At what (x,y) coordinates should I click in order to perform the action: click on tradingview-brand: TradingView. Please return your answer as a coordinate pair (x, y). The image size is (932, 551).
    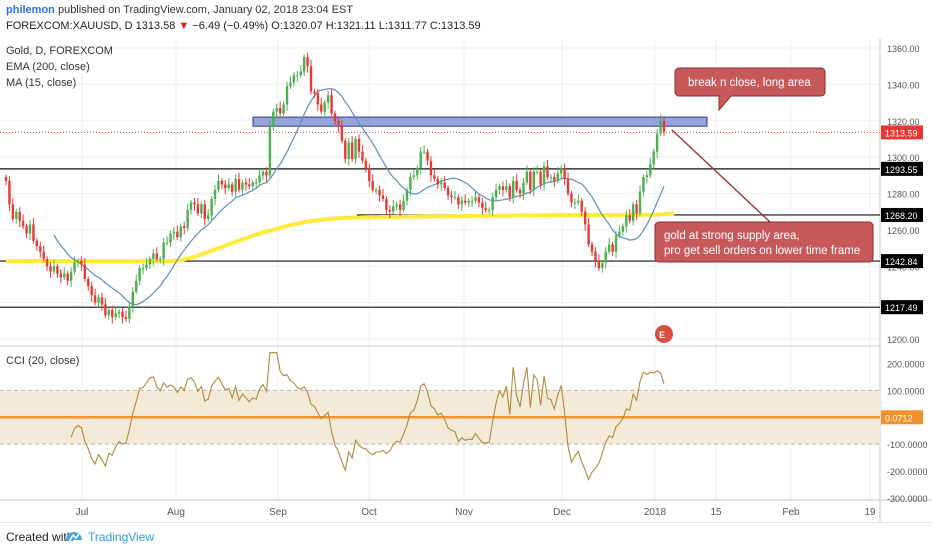
    Looking at the image, I should click on (121, 537).